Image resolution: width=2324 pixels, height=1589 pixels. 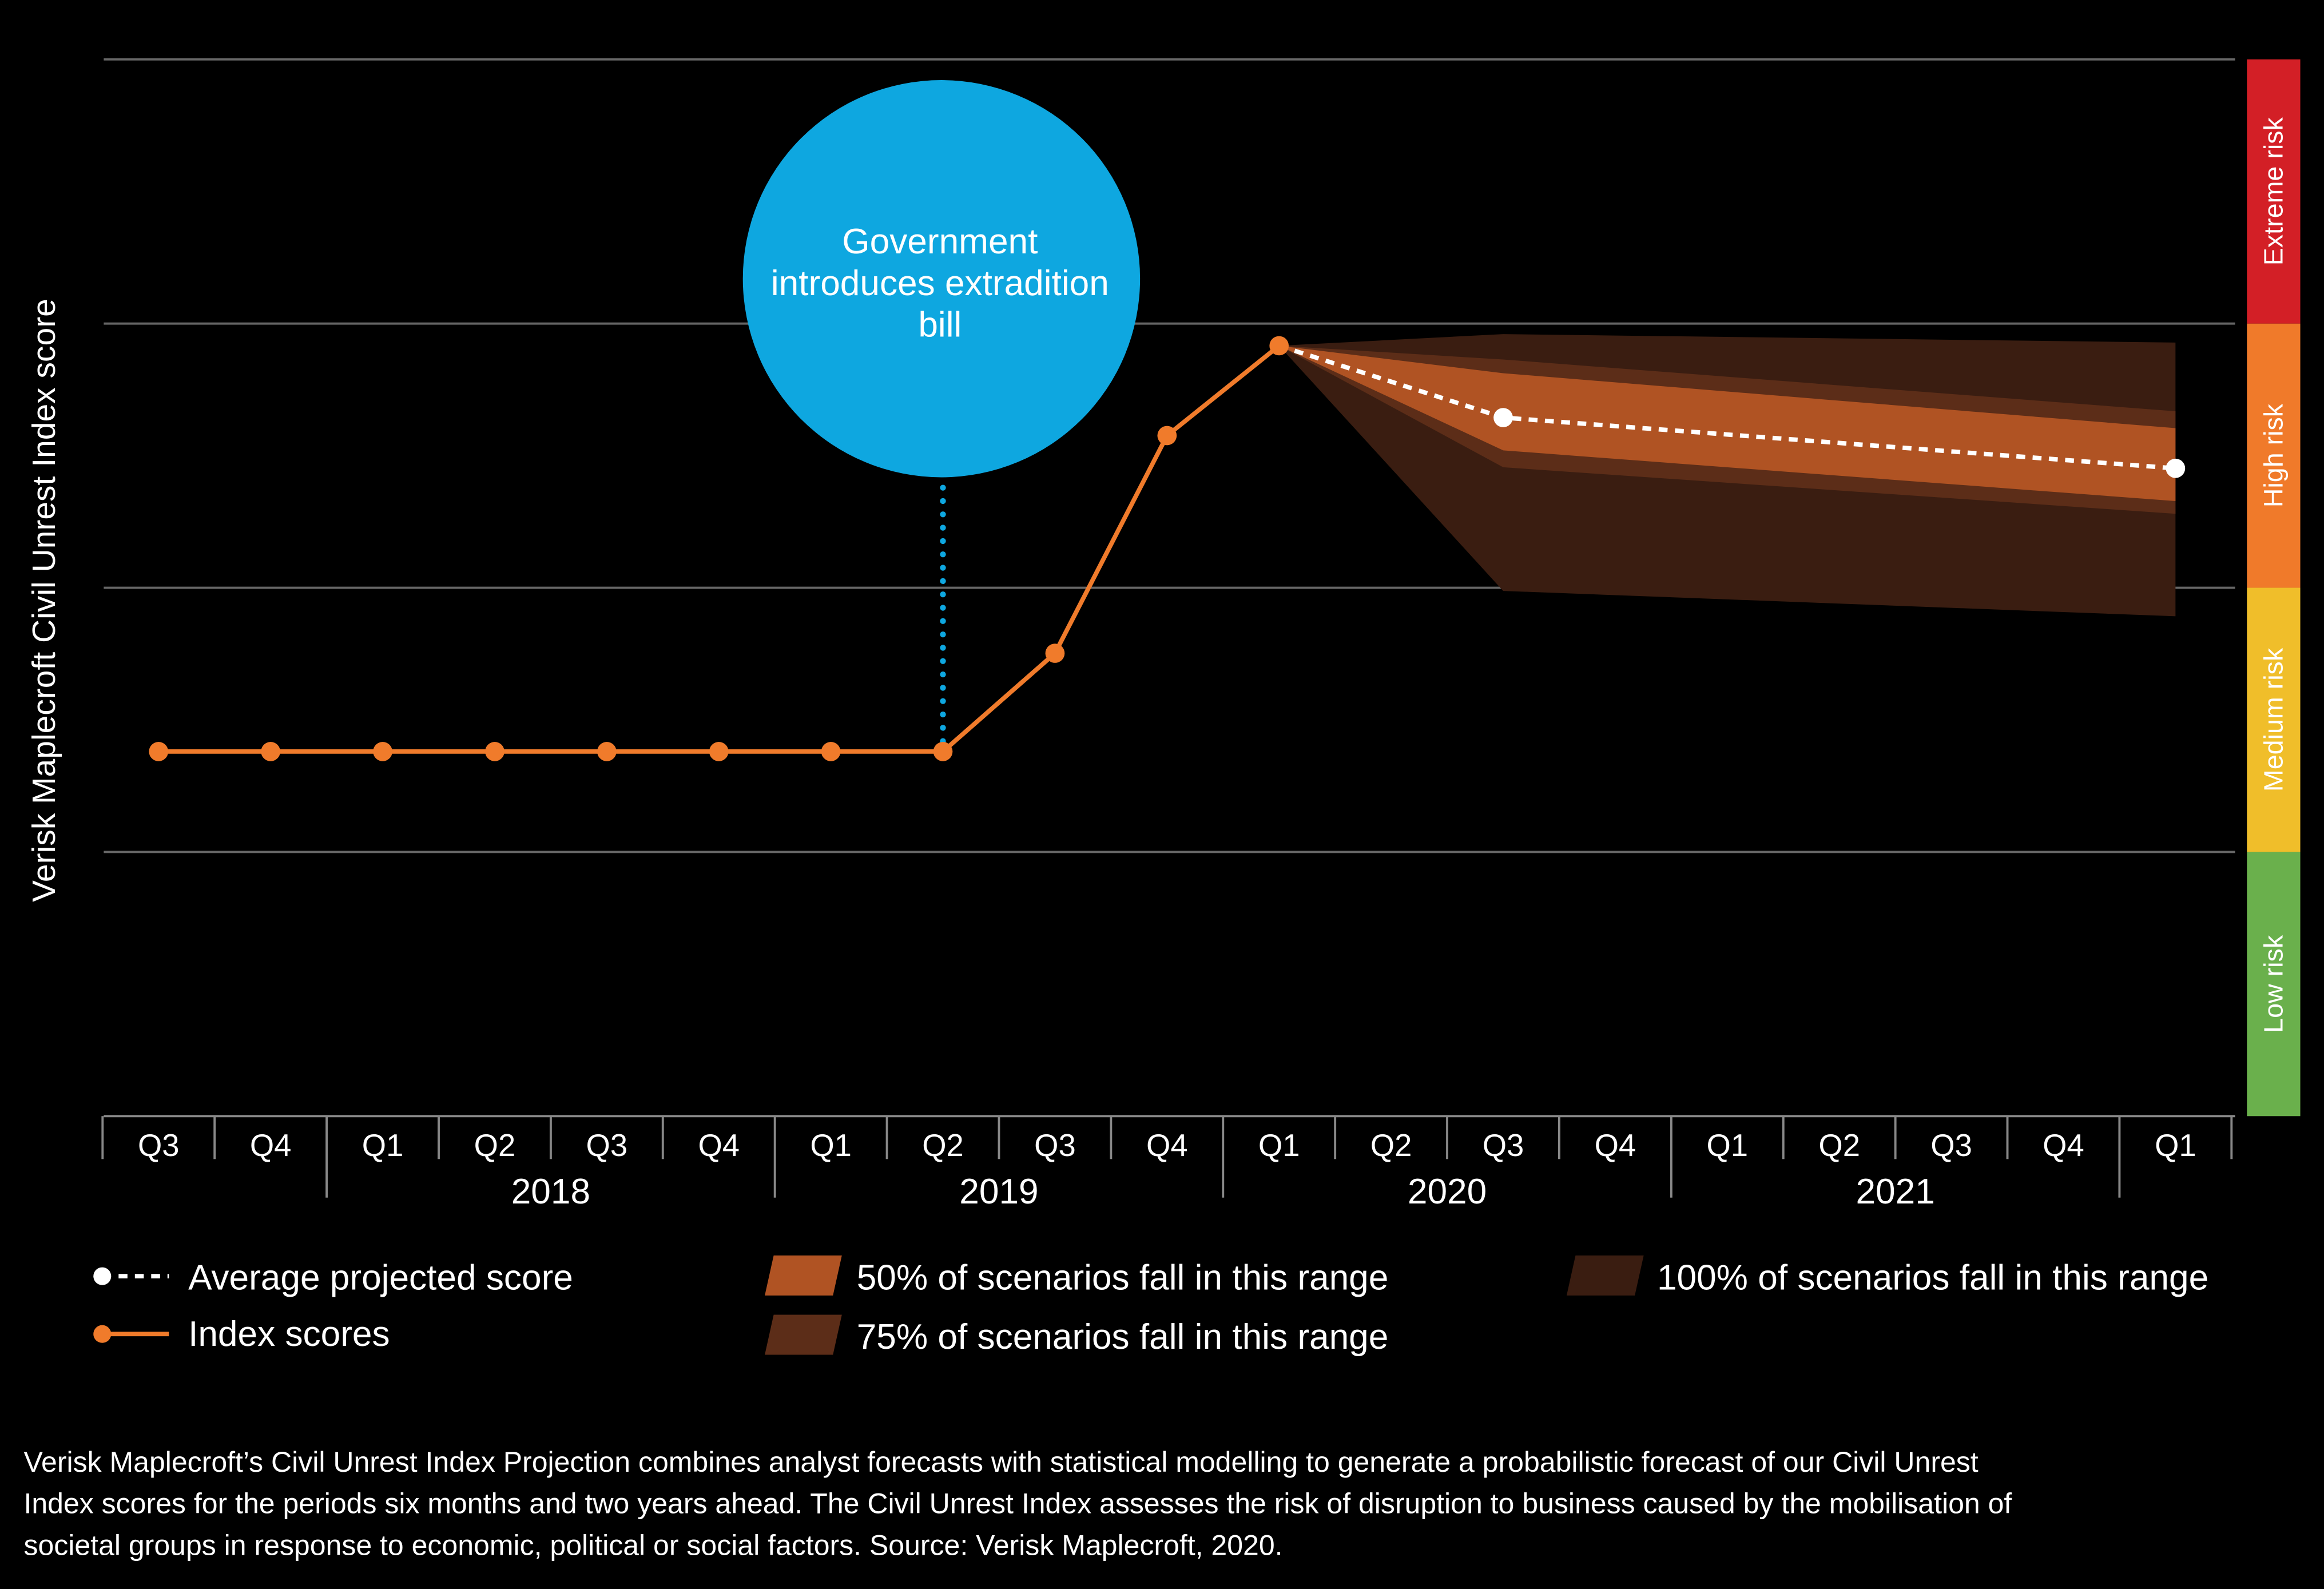 What do you see at coordinates (803, 1334) in the screenshot?
I see `legend-75-swatch` at bounding box center [803, 1334].